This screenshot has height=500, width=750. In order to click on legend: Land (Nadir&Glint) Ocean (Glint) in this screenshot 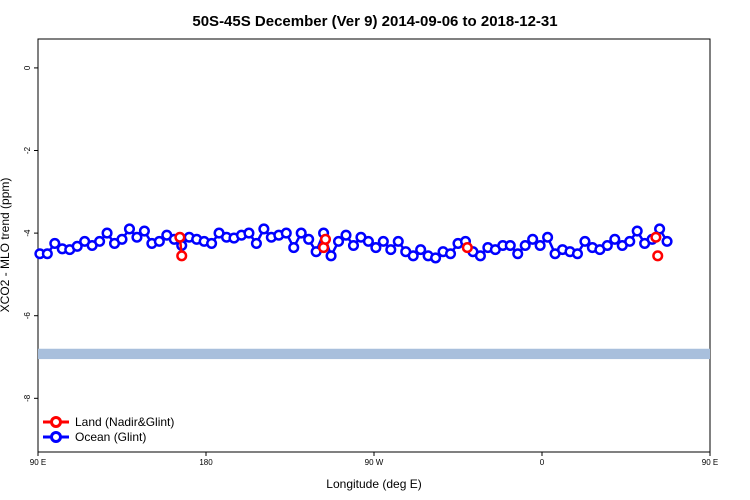, I will do `click(108, 429)`.